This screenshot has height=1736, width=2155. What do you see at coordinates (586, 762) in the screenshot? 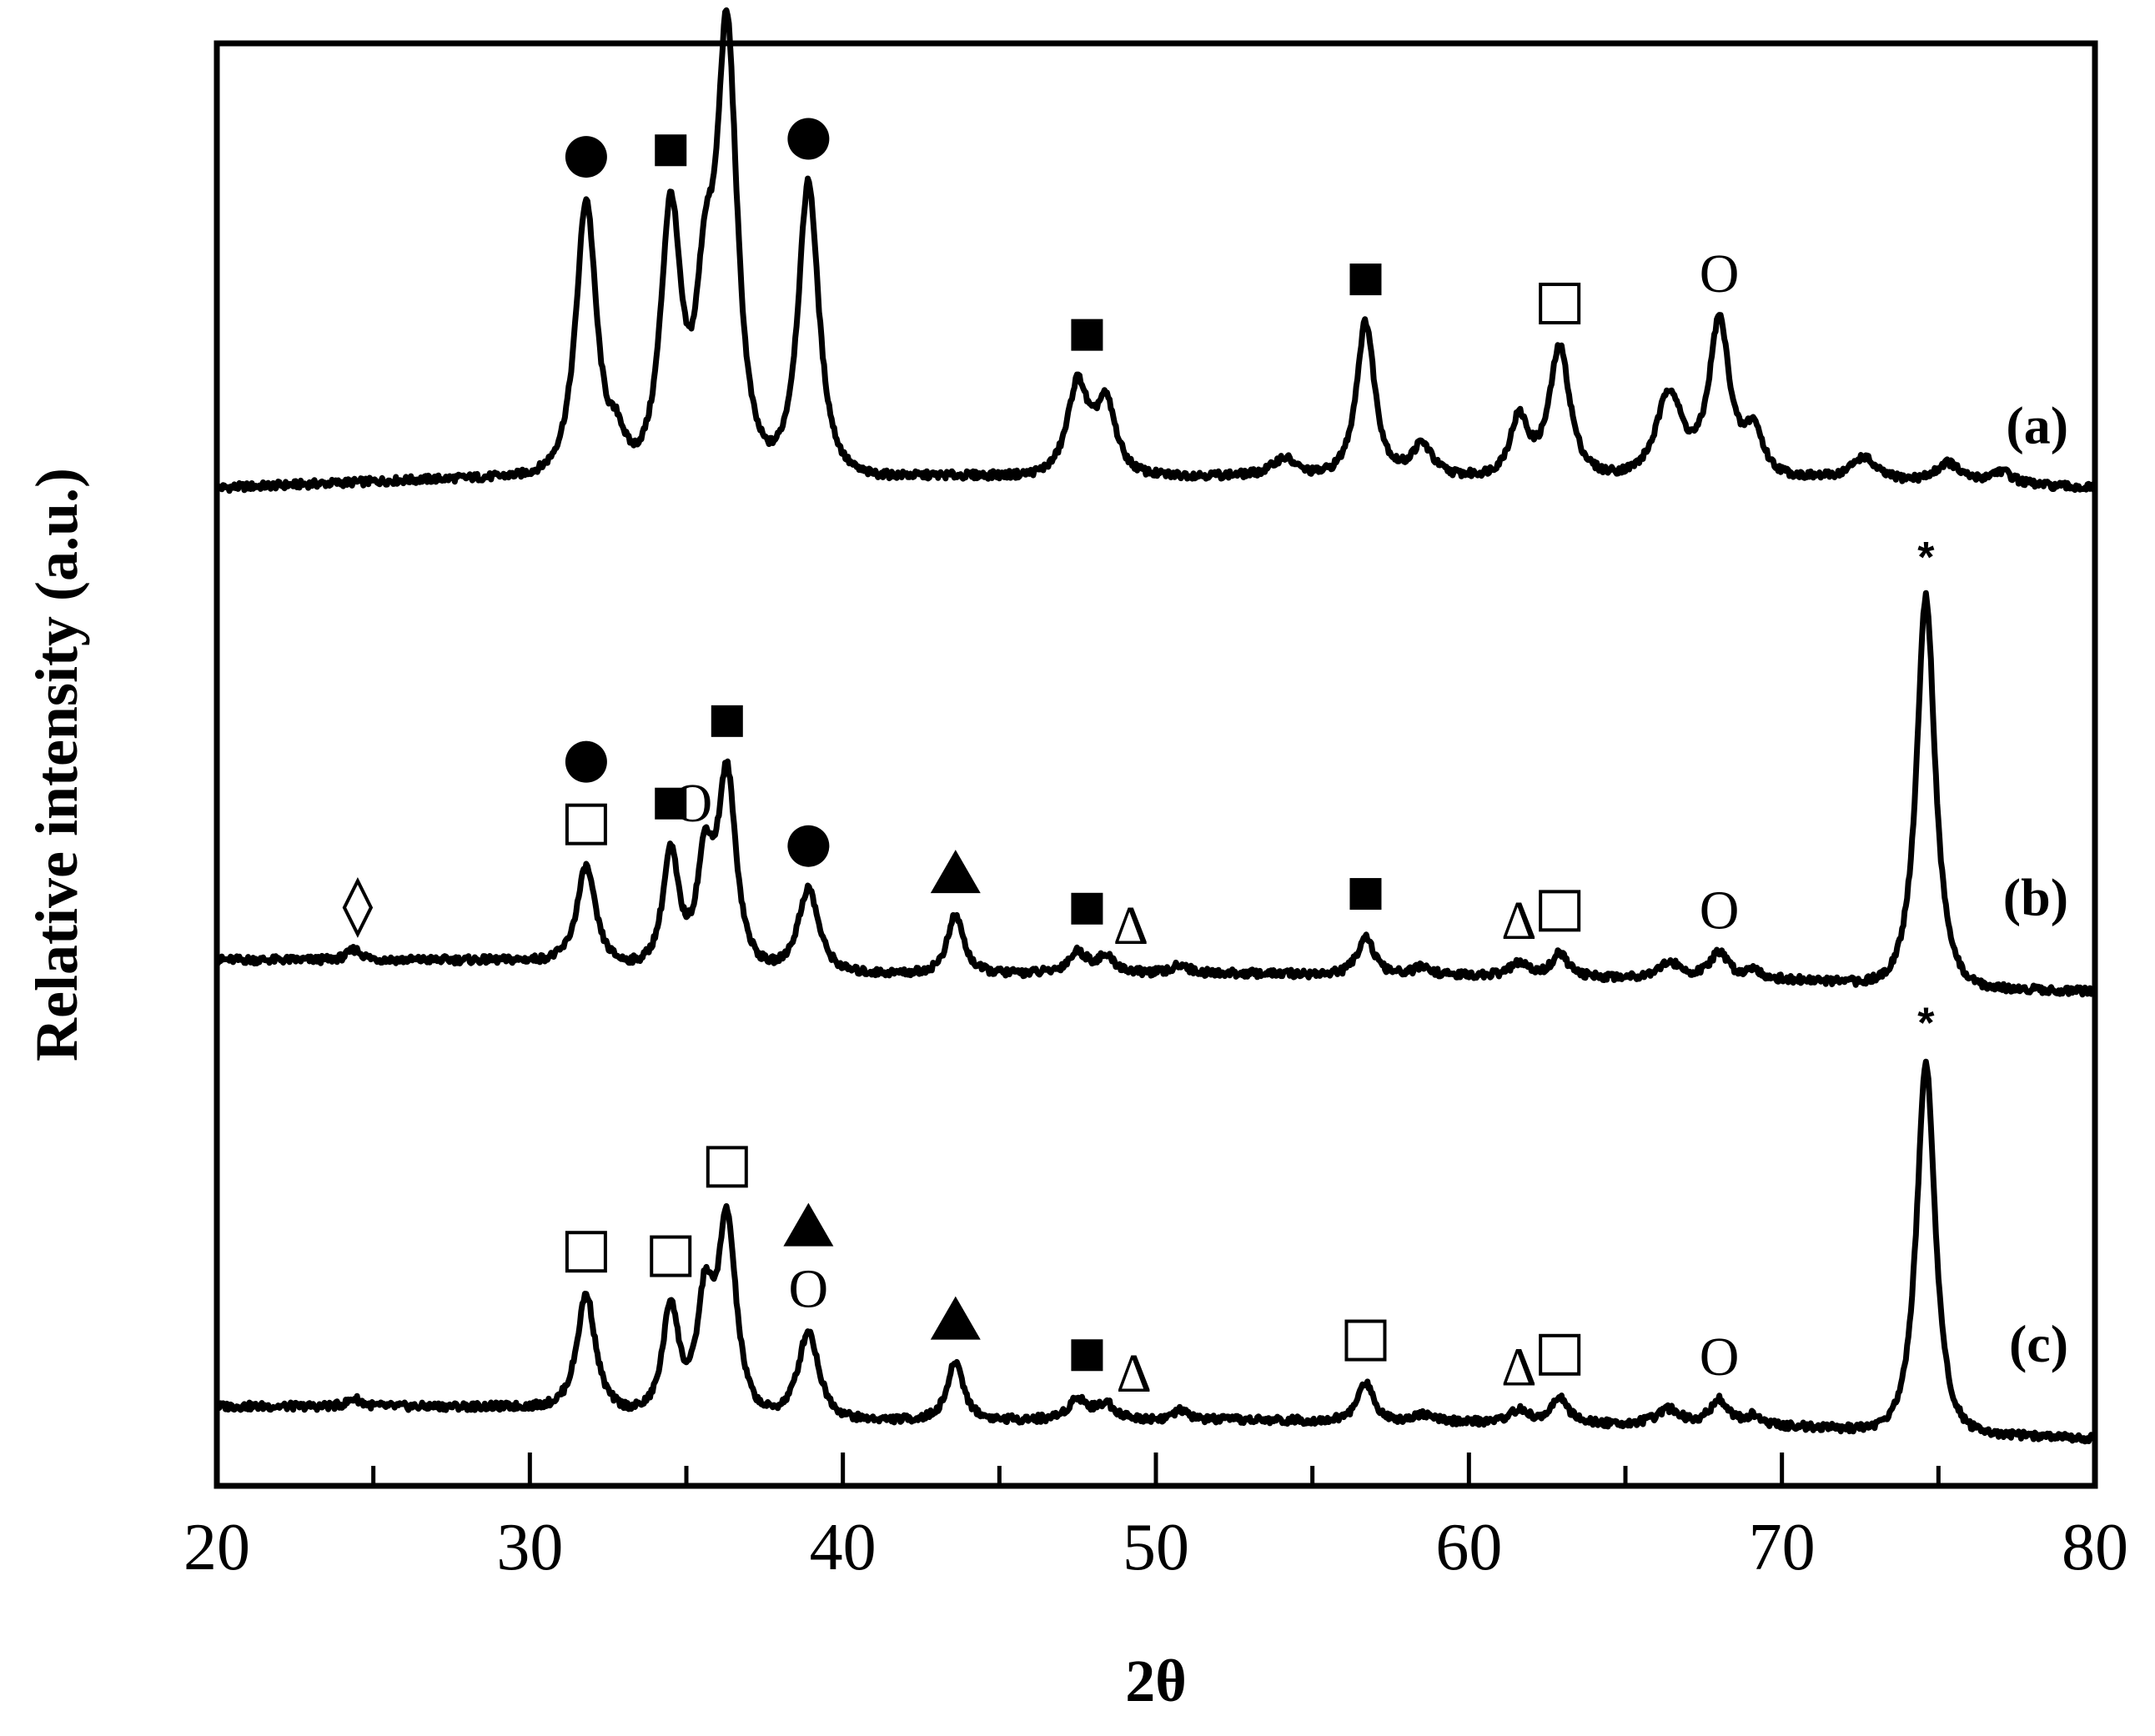
I see `marker-b-2-circle-filled` at bounding box center [586, 762].